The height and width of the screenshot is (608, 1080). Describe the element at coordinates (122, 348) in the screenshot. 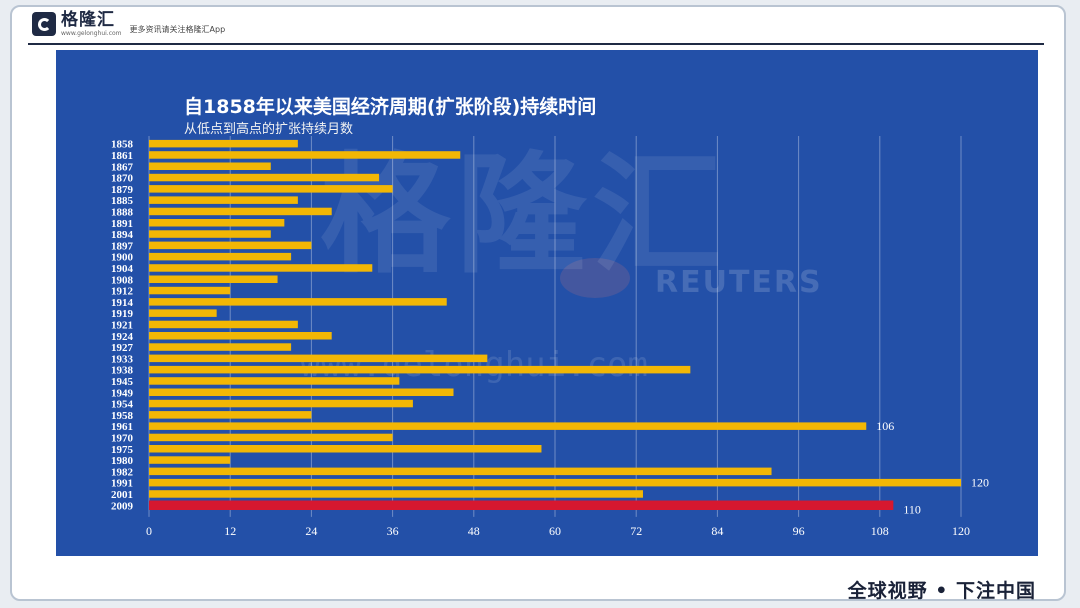

I see `category-label: 1927` at that location.